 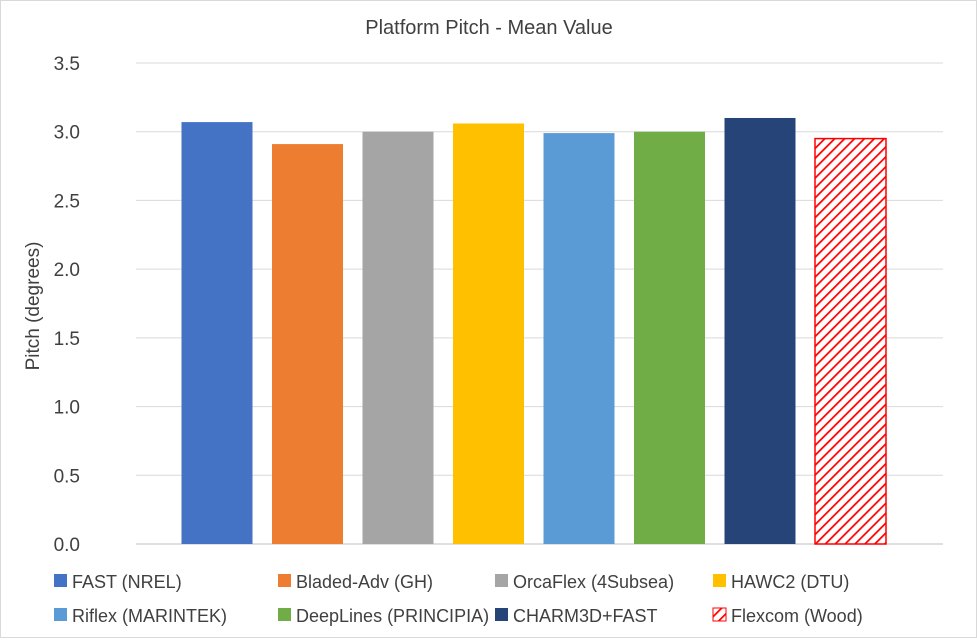 I want to click on legend-label: DeepLines (PRINCIPIA), so click(x=392, y=616).